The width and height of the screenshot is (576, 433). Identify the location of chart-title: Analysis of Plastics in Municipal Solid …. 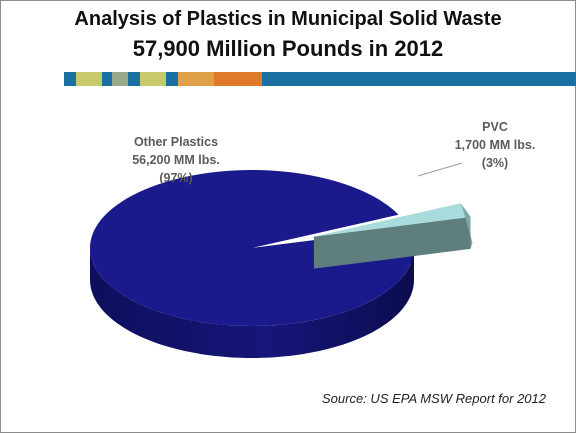
(288, 19).